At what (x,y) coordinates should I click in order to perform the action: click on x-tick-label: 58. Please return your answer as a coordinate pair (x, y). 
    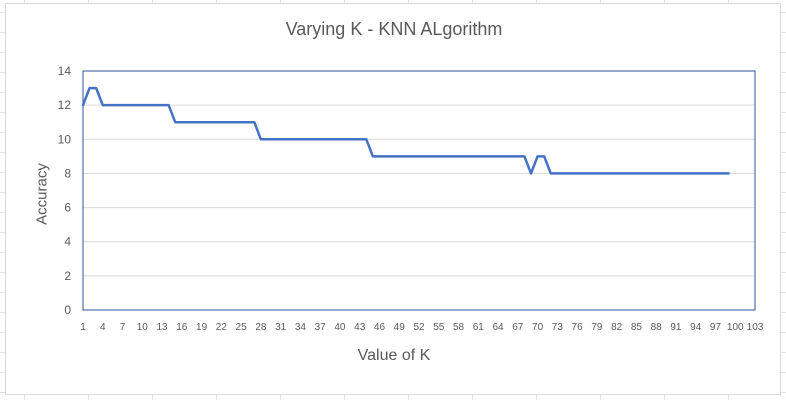
    Looking at the image, I should click on (459, 327).